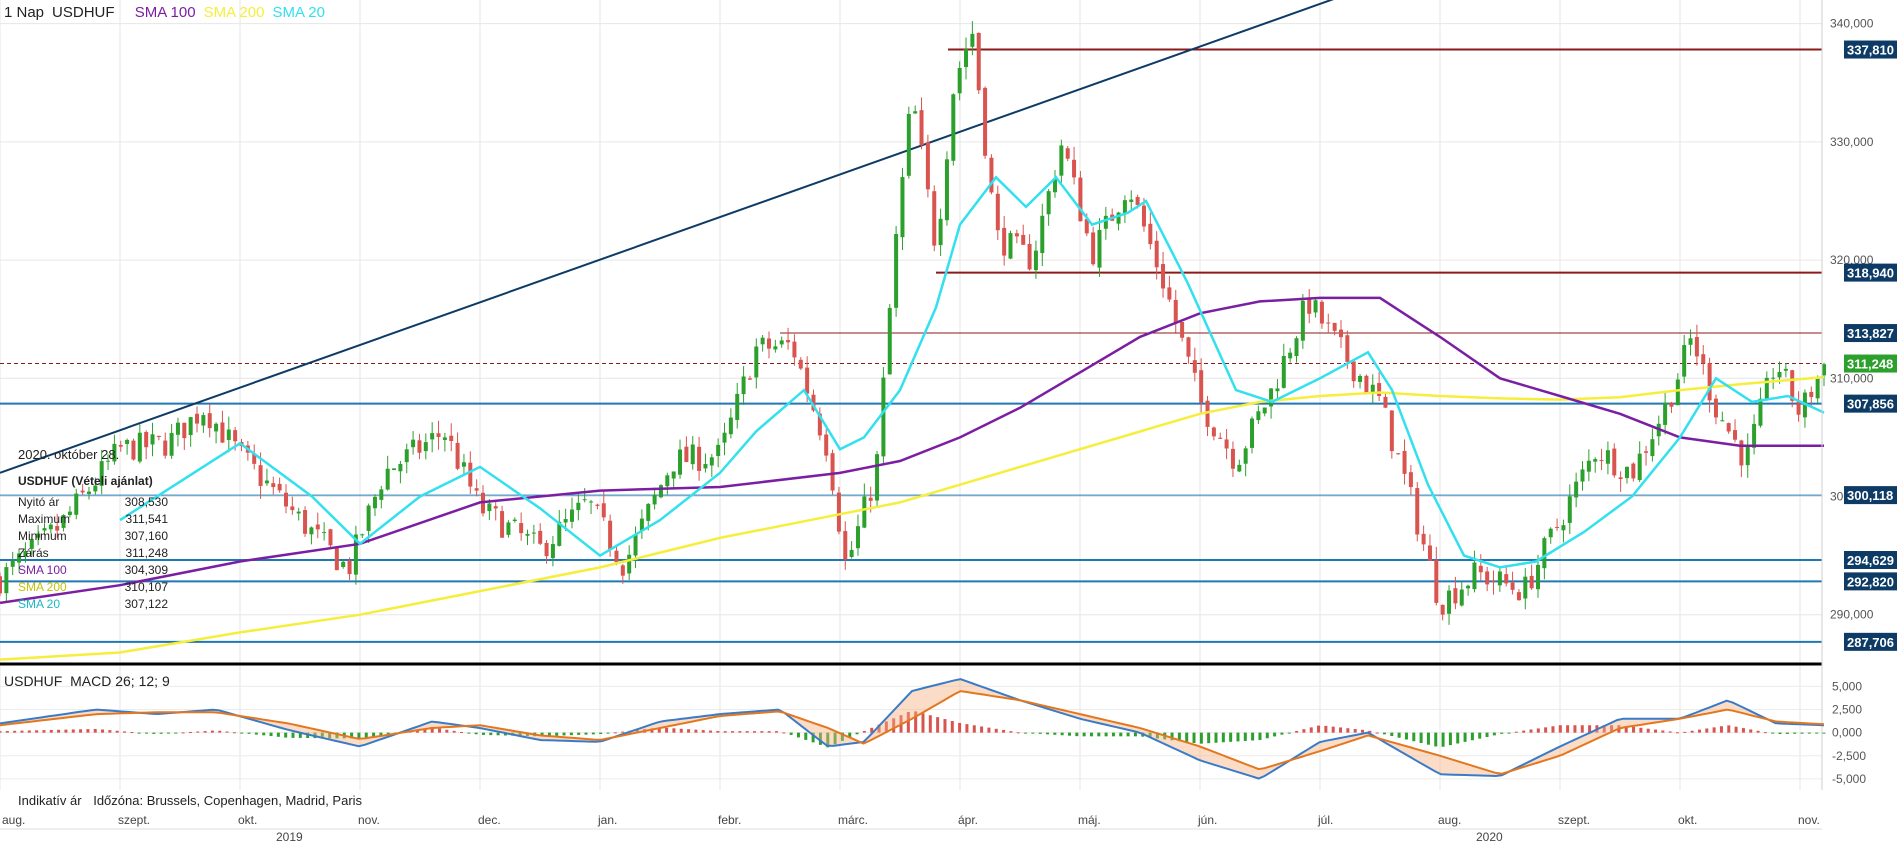 Image resolution: width=1897 pixels, height=843 pixels. Describe the element at coordinates (1870, 642) in the screenshot. I see `price-level-label: 287,706` at that location.